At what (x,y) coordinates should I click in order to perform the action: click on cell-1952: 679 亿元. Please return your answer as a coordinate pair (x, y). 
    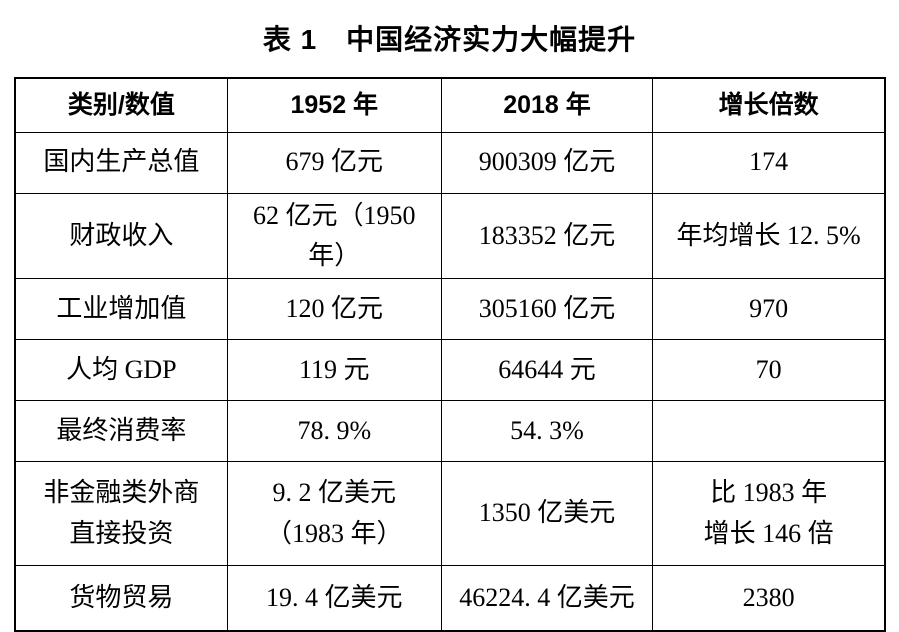
    Looking at the image, I should click on (334, 162).